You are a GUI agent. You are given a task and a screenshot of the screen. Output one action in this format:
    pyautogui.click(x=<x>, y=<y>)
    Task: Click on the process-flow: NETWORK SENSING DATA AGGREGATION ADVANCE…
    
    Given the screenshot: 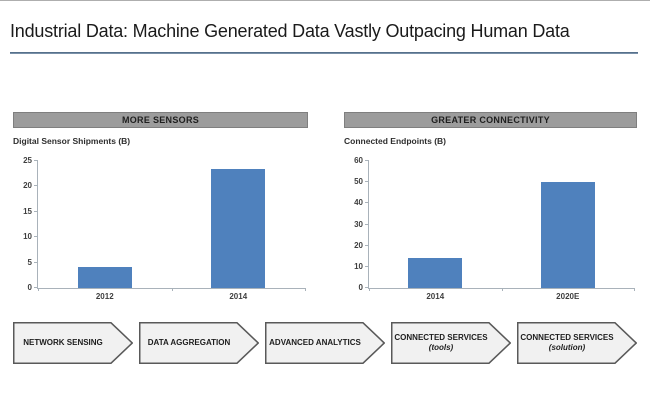 What is the action you would take?
    pyautogui.click(x=325, y=343)
    